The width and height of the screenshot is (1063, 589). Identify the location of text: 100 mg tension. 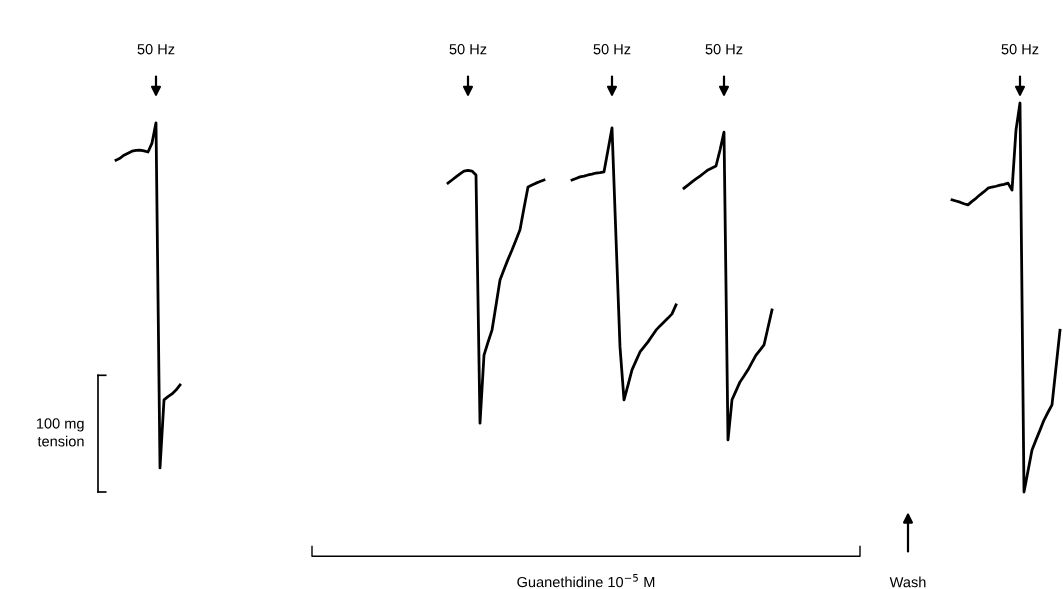
(60, 432).